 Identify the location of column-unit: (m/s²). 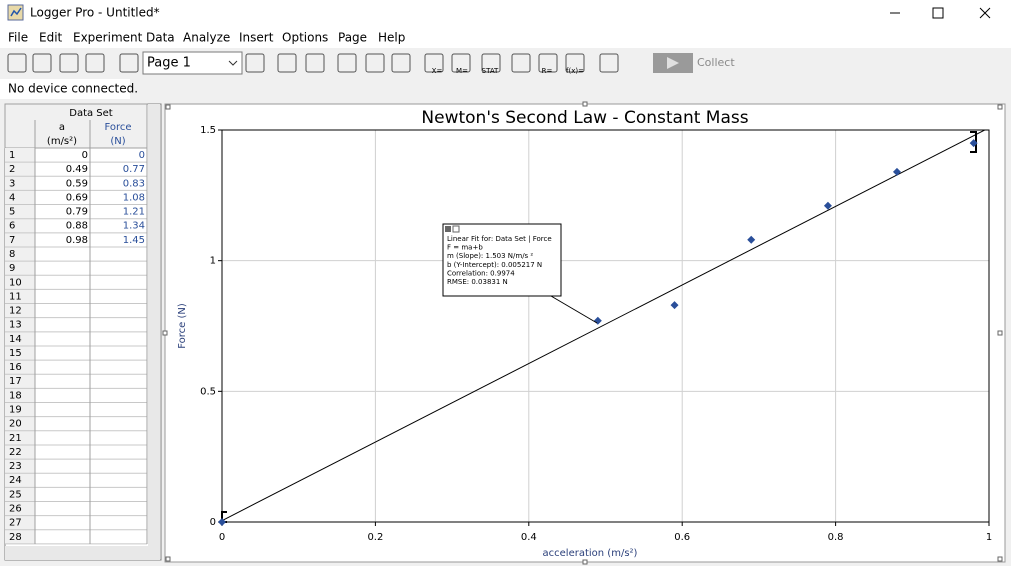
(62, 141).